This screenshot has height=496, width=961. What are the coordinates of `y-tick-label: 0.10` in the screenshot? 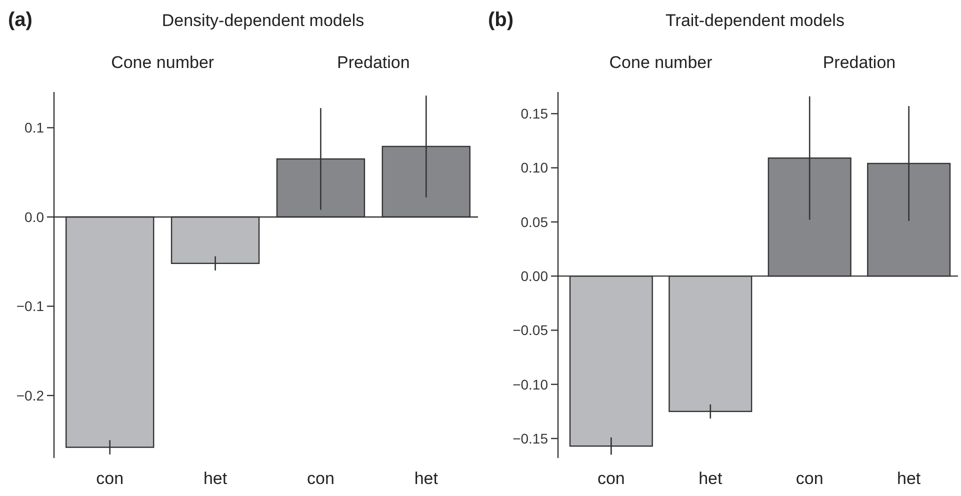 It's located at (534, 168).